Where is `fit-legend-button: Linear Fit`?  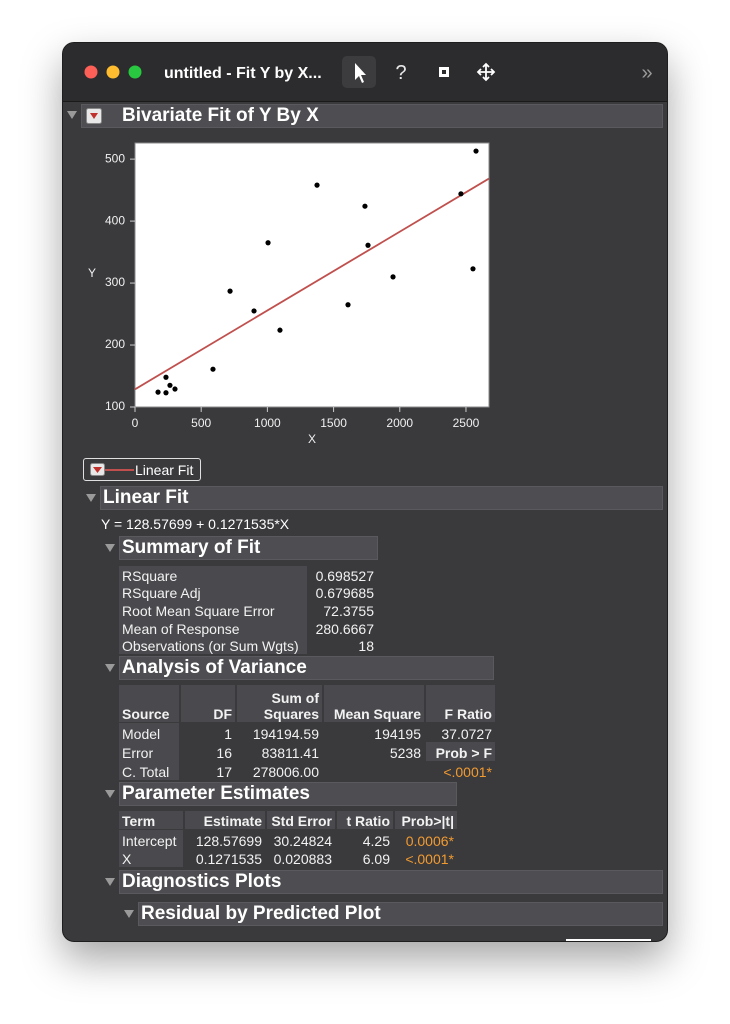 fit-legend-button: Linear Fit is located at coordinates (142, 469).